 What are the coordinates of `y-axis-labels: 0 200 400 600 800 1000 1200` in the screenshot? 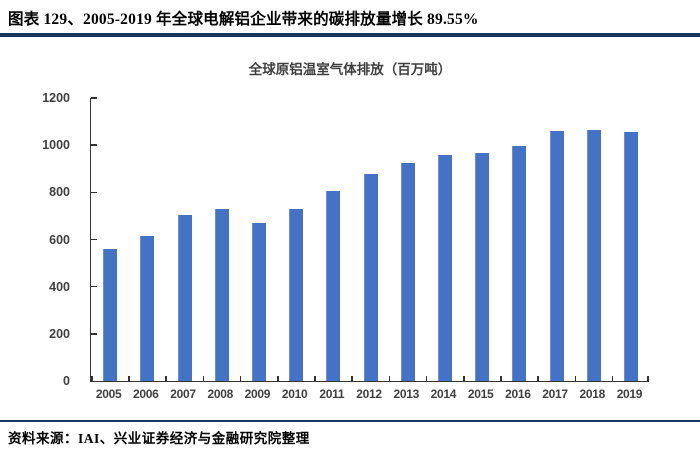 It's located at (40, 239).